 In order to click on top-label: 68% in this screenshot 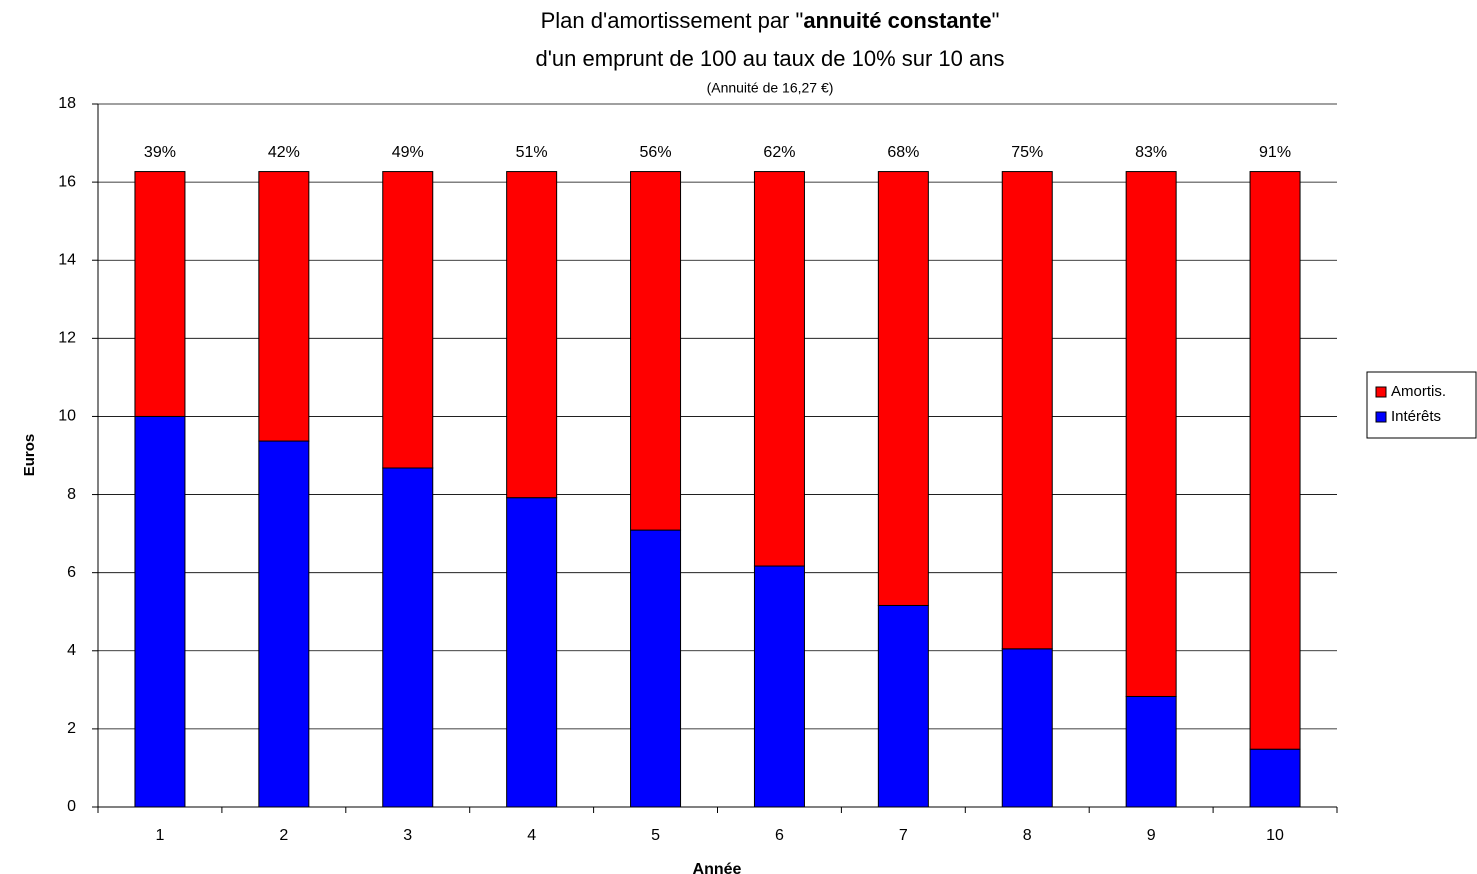, I will do `click(903, 152)`.